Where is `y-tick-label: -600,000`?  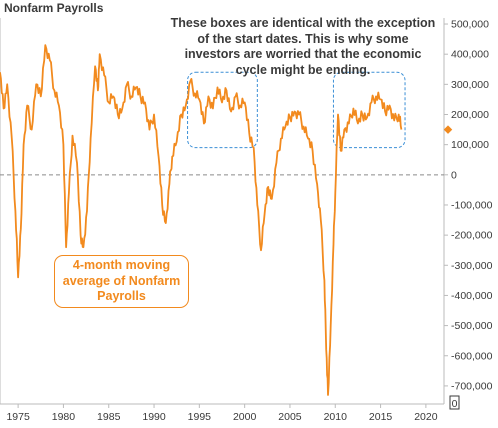 y-tick-label: -600,000 is located at coordinates (472, 356).